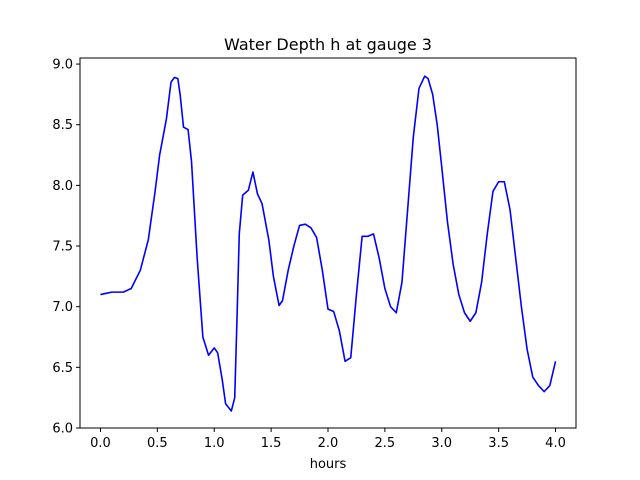 This screenshot has width=640, height=480. Describe the element at coordinates (328, 44) in the screenshot. I see `chart-title: Water Depth h at gauge 3` at that location.